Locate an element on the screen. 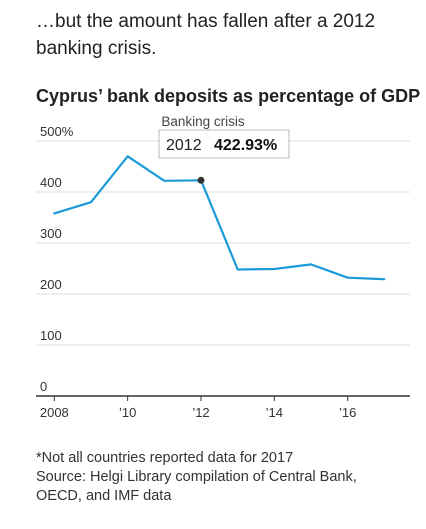  y-tick-label: 0 is located at coordinates (43, 386).